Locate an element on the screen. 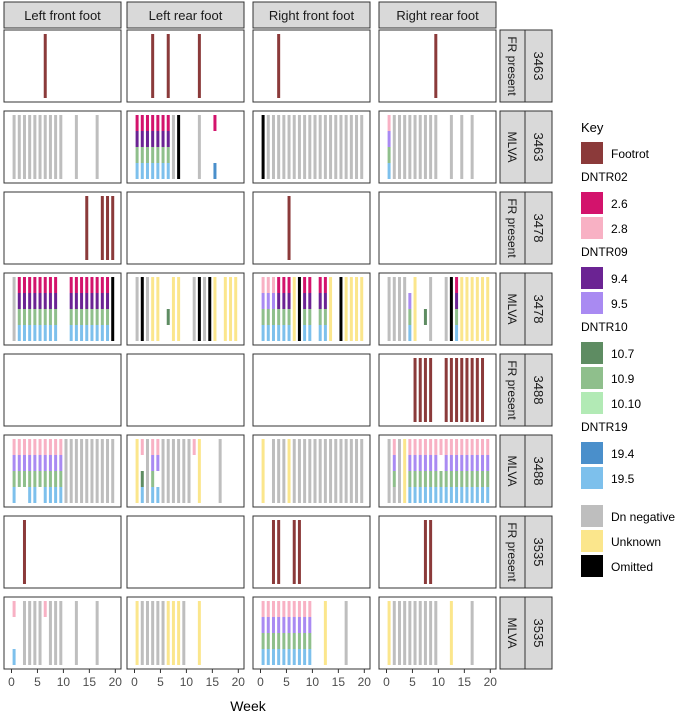 The image size is (685, 712). legend-label-19-4: 19.4 is located at coordinates (623, 454).